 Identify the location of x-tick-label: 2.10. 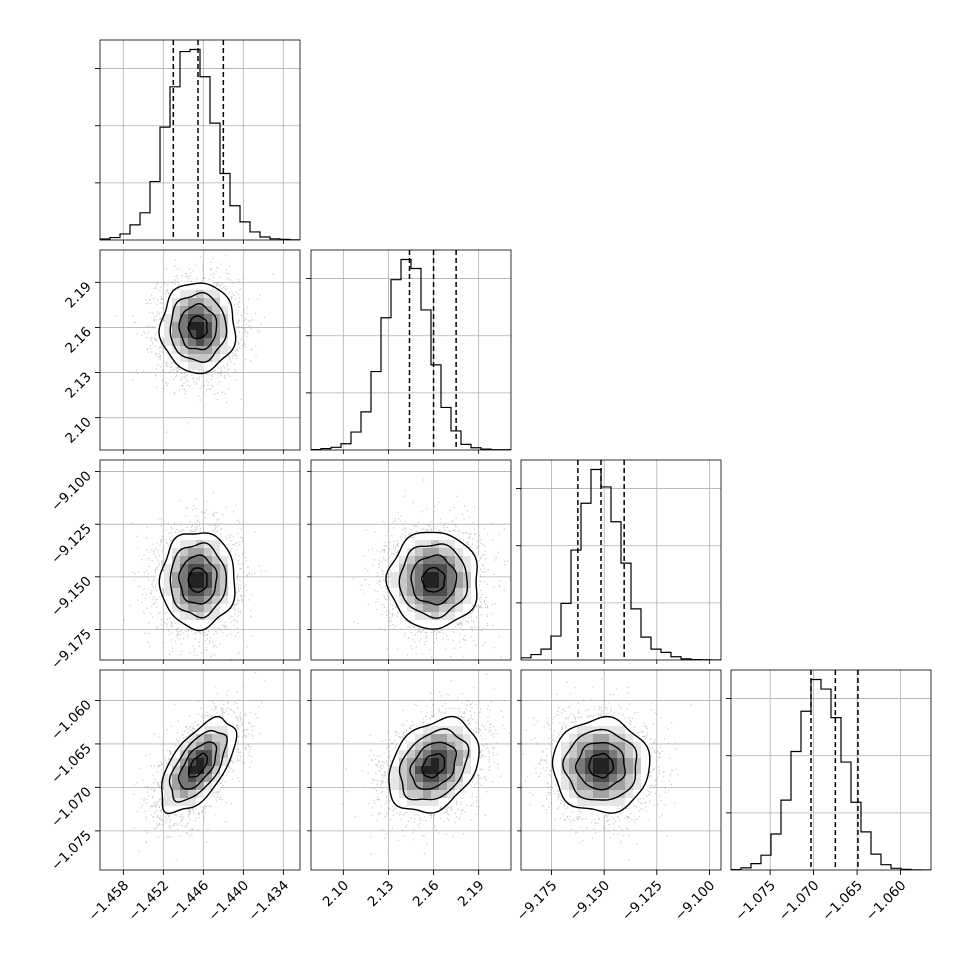
(336, 894).